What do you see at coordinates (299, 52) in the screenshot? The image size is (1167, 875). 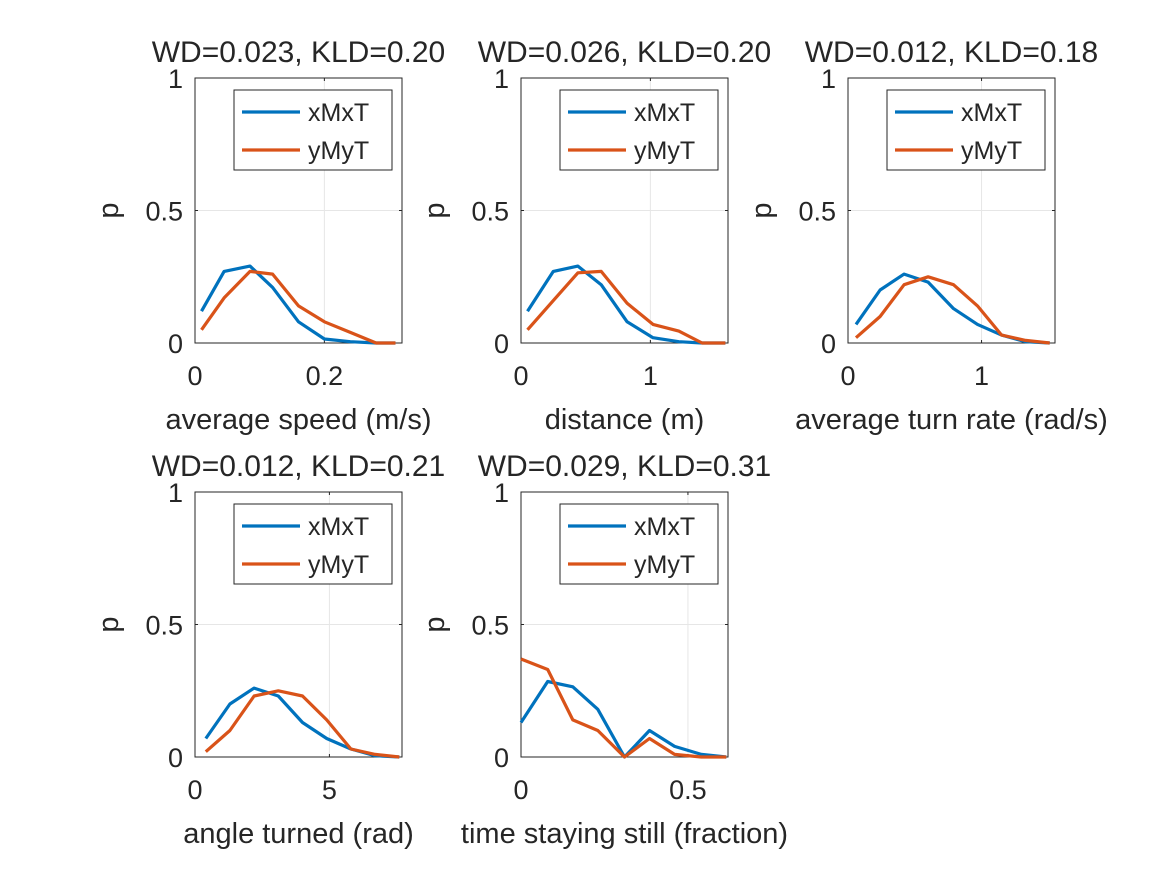 I see `subplot-title: WD=0.023, KLD=0.20` at bounding box center [299, 52].